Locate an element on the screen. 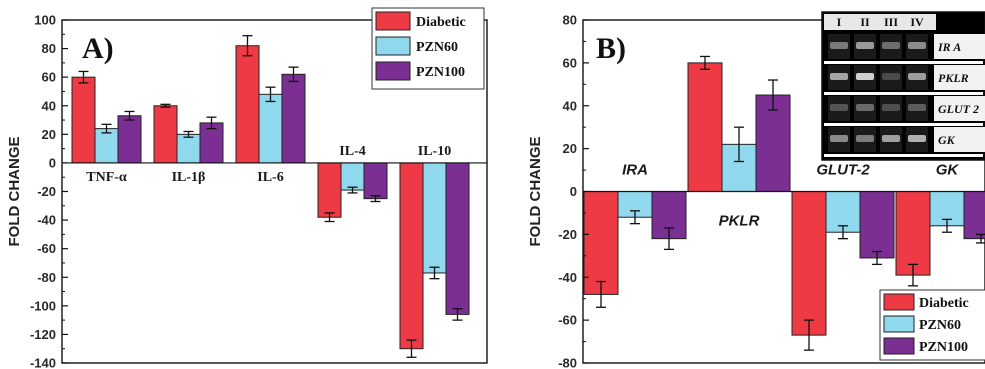 The image size is (985, 369). gel-lane-label: IV is located at coordinates (917, 22).